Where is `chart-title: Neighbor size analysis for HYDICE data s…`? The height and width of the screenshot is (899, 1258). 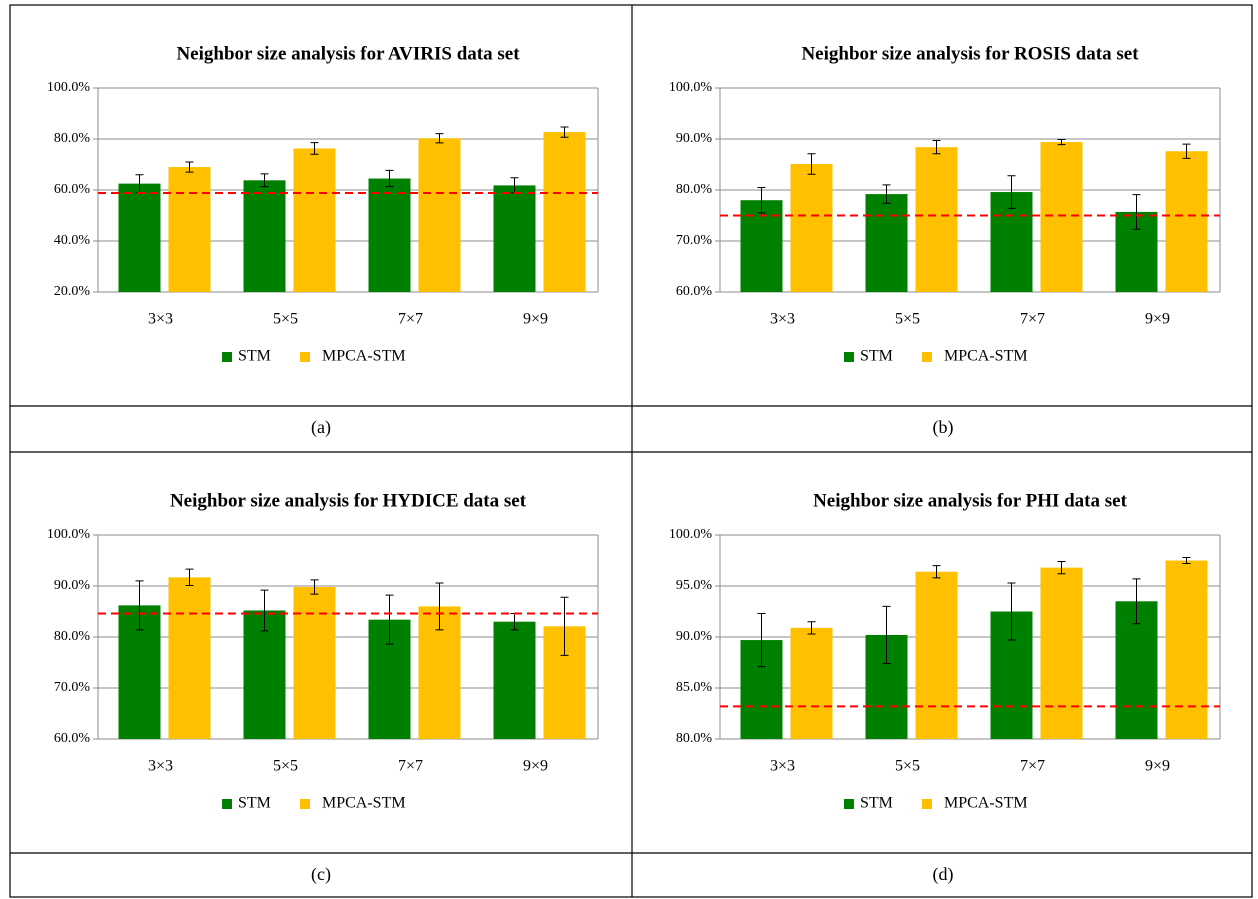
chart-title: Neighbor size analysis for HYDICE data s… is located at coordinates (348, 500).